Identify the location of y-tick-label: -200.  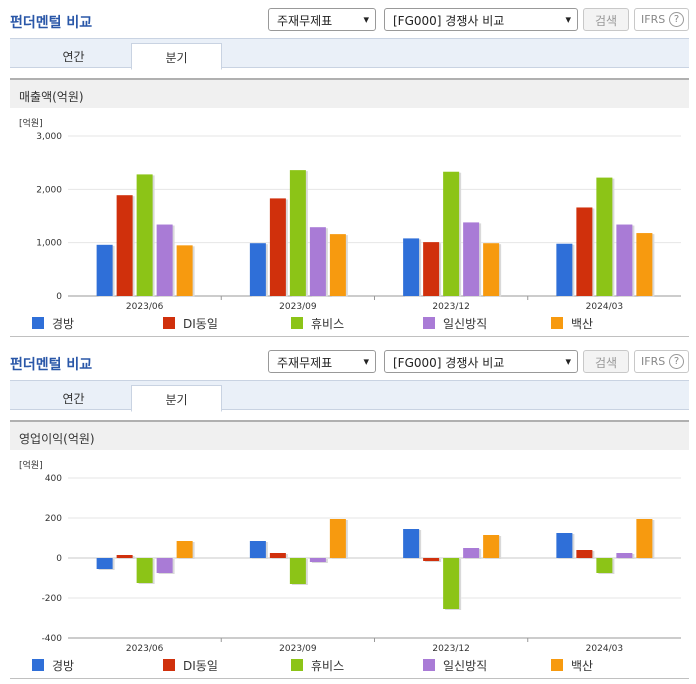
(52, 599).